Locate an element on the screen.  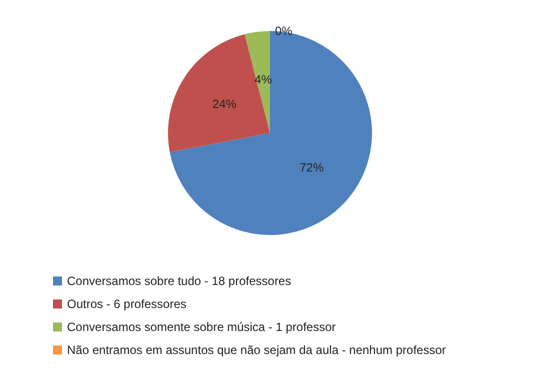
data-label: 72% is located at coordinates (312, 167).